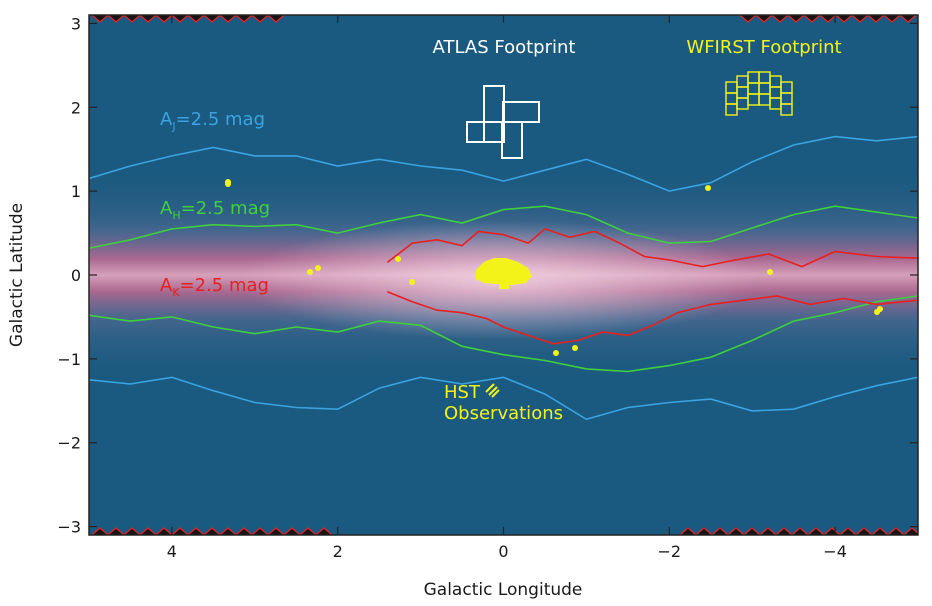  Describe the element at coordinates (462, 392) in the screenshot. I see `hst-label-line1: HST` at that location.